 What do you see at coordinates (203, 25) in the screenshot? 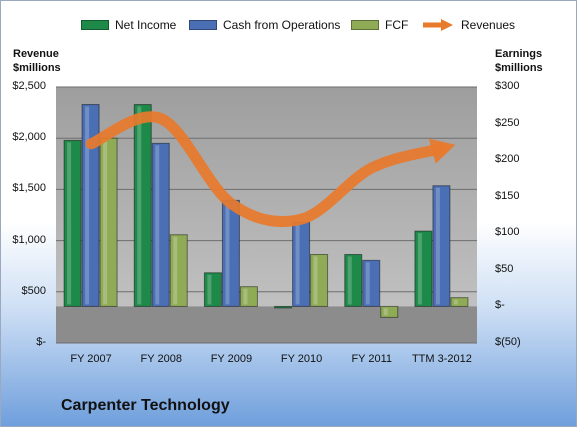
I see `legend-swatch-cash-from-operations` at bounding box center [203, 25].